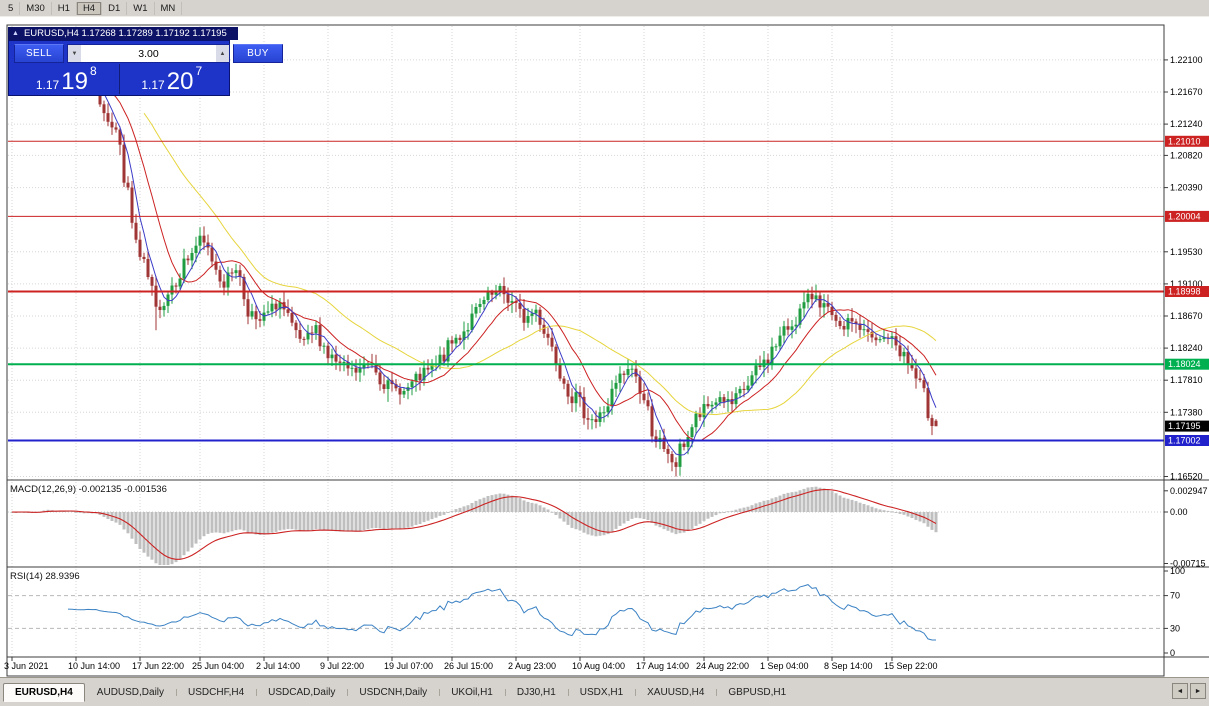 The image size is (1209, 706). What do you see at coordinates (1186, 284) in the screenshot?
I see `svg-text: 1.19100` at bounding box center [1186, 284].